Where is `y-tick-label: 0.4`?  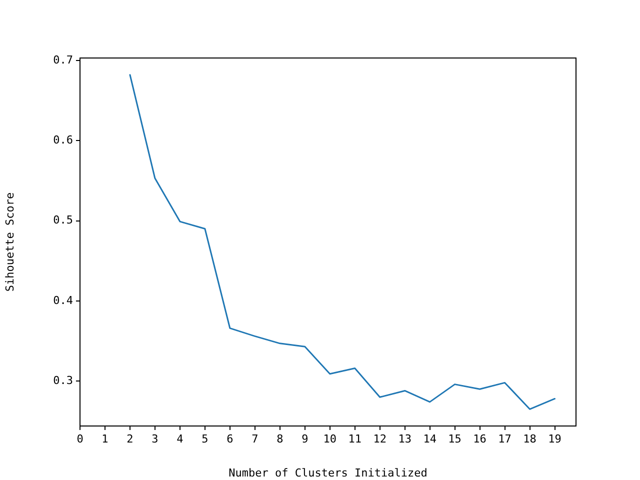
y-tick-label: 0.4 is located at coordinates (63, 300).